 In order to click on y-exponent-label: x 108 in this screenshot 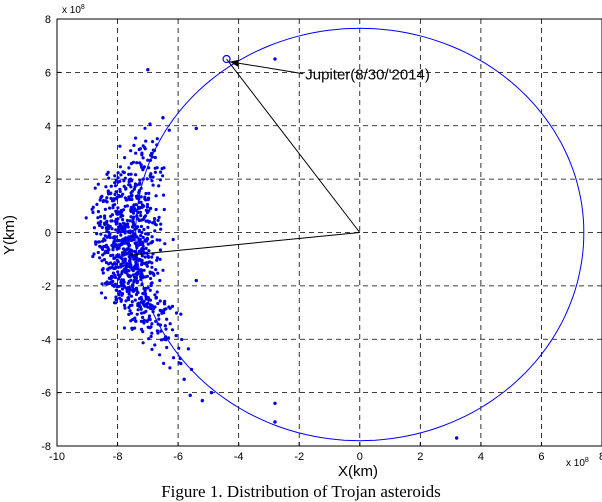, I will do `click(73, 10)`.